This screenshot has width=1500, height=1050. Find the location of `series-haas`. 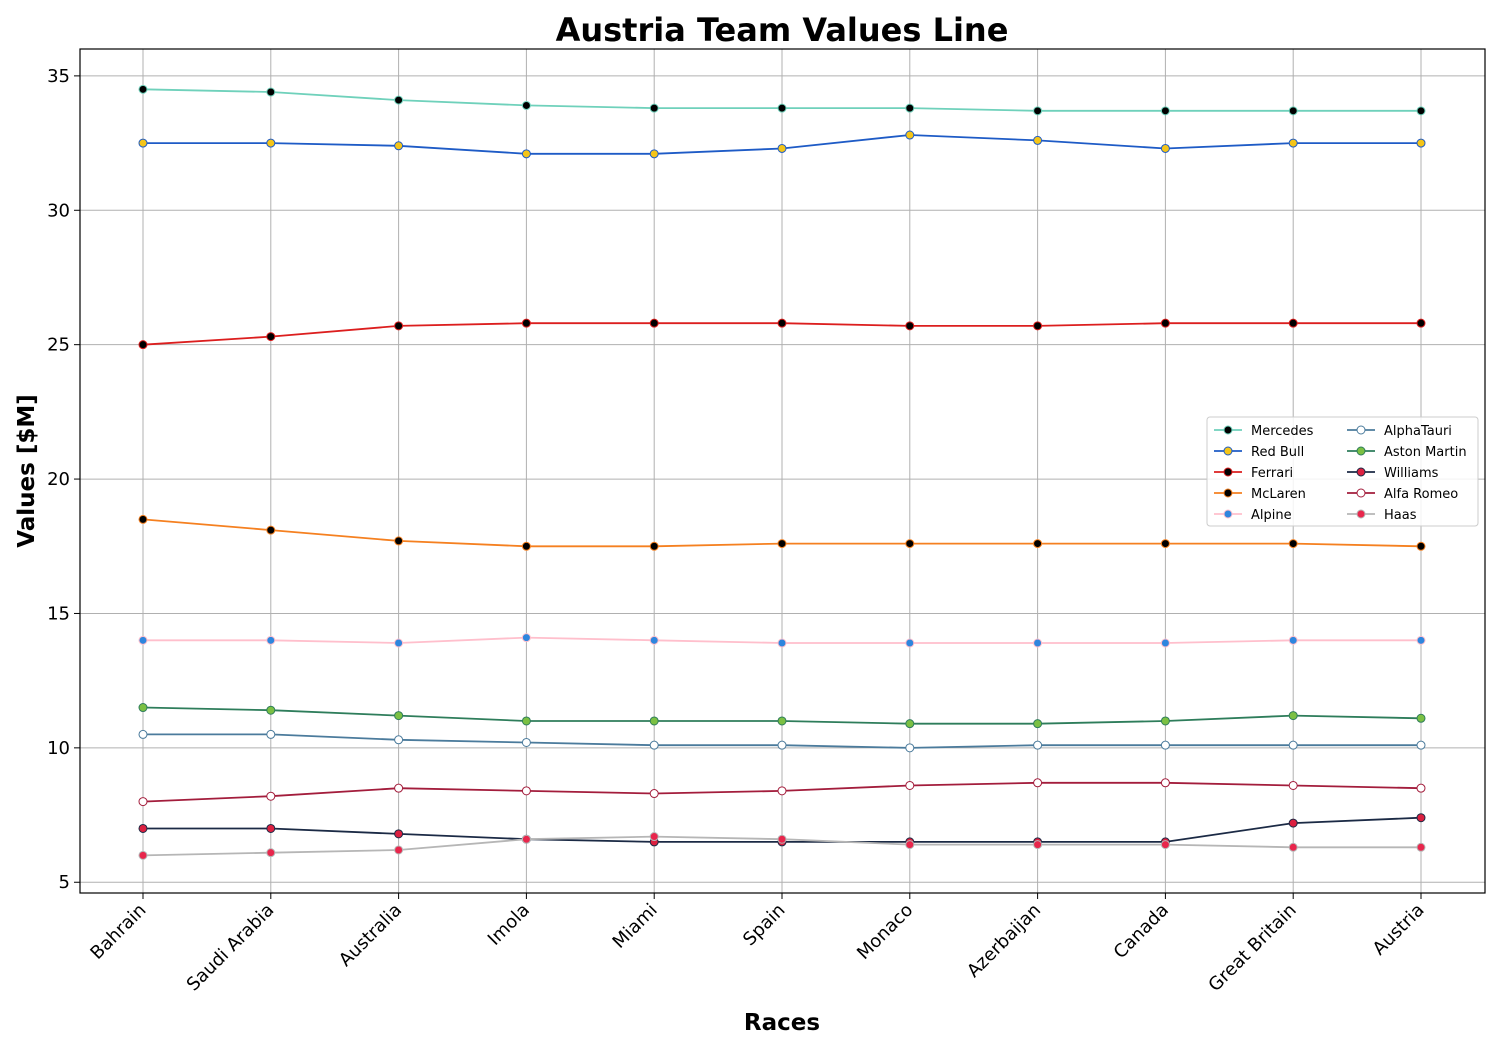

series-haas is located at coordinates (782, 846).